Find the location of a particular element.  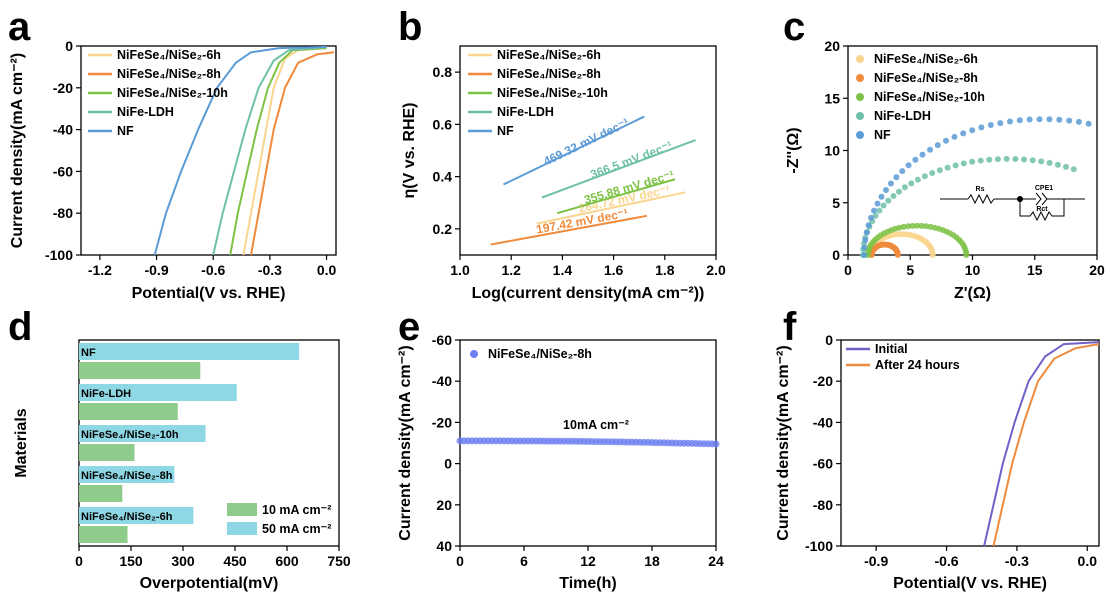

y-tick-label: 5 is located at coordinates (836, 203).